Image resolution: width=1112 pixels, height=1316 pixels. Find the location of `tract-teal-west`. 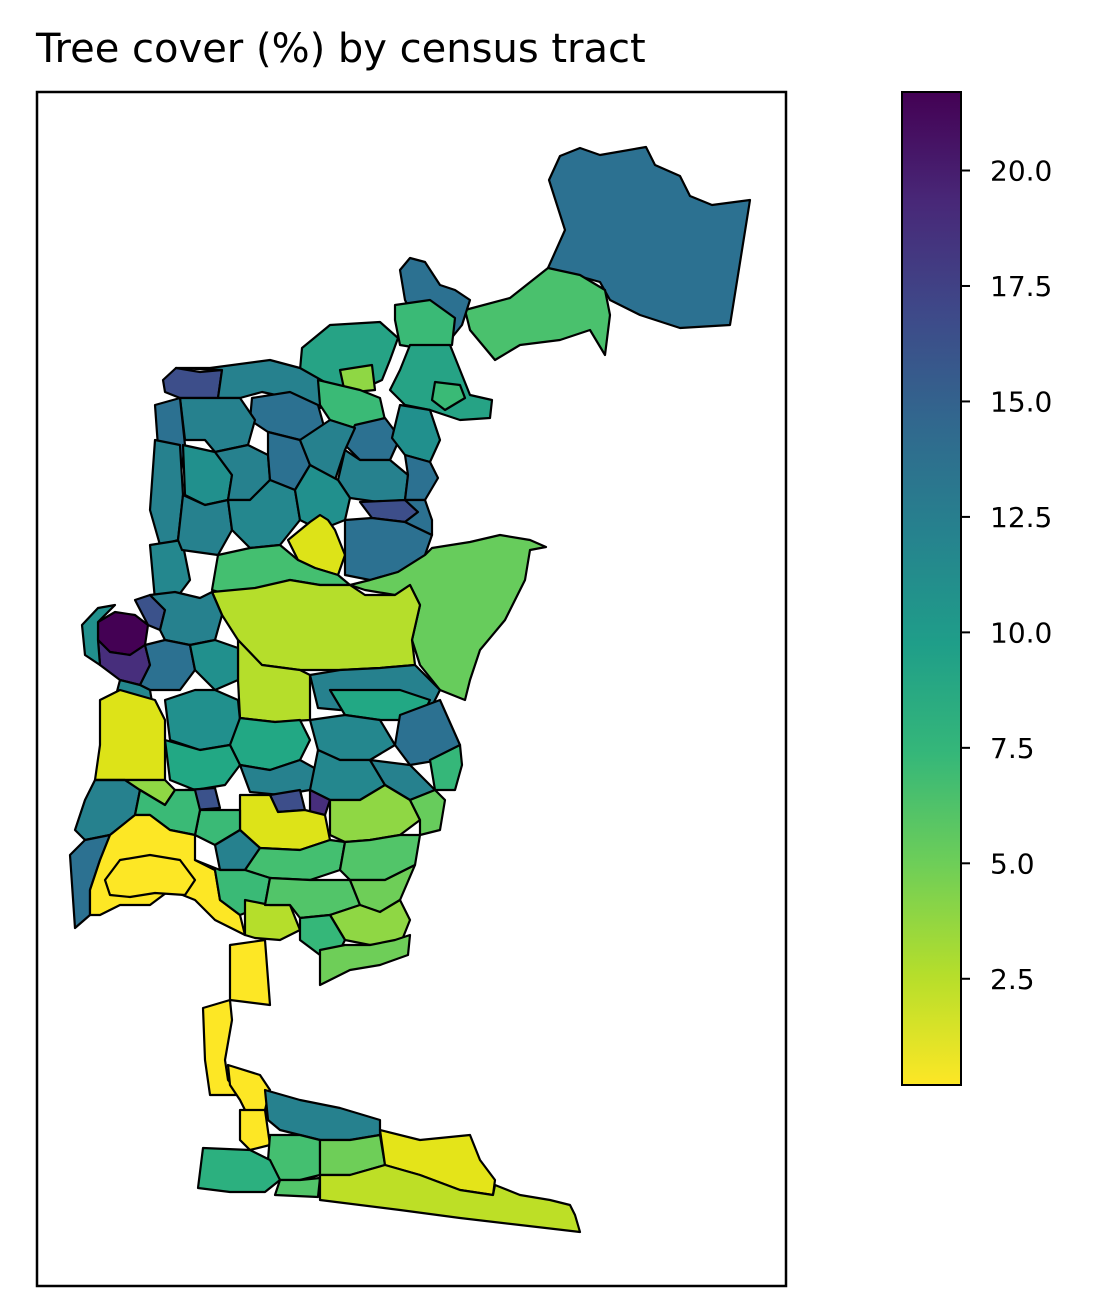

tract-teal-west is located at coordinates (98, 635).